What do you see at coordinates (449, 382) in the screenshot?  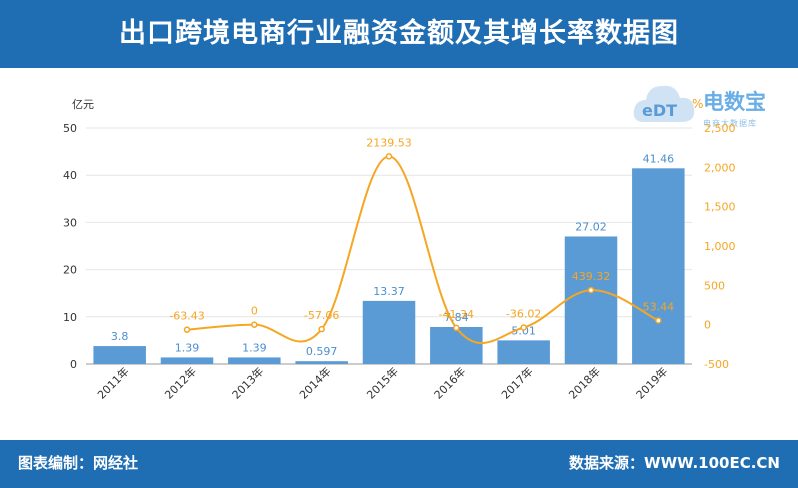 I see `x-tick-label: 2016年` at bounding box center [449, 382].